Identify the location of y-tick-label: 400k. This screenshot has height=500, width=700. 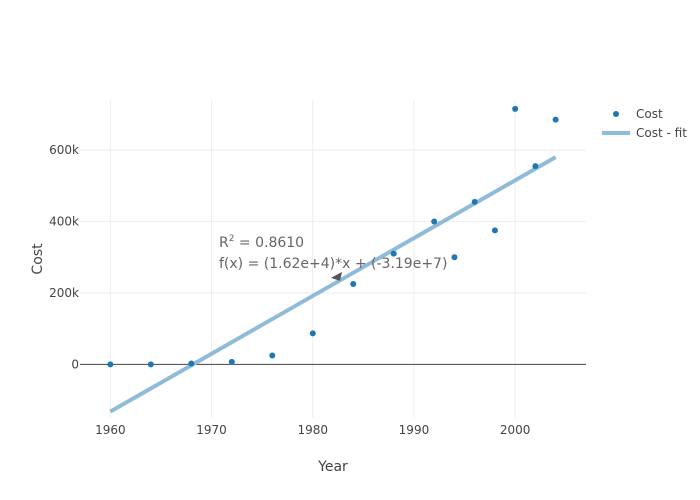
(64, 221).